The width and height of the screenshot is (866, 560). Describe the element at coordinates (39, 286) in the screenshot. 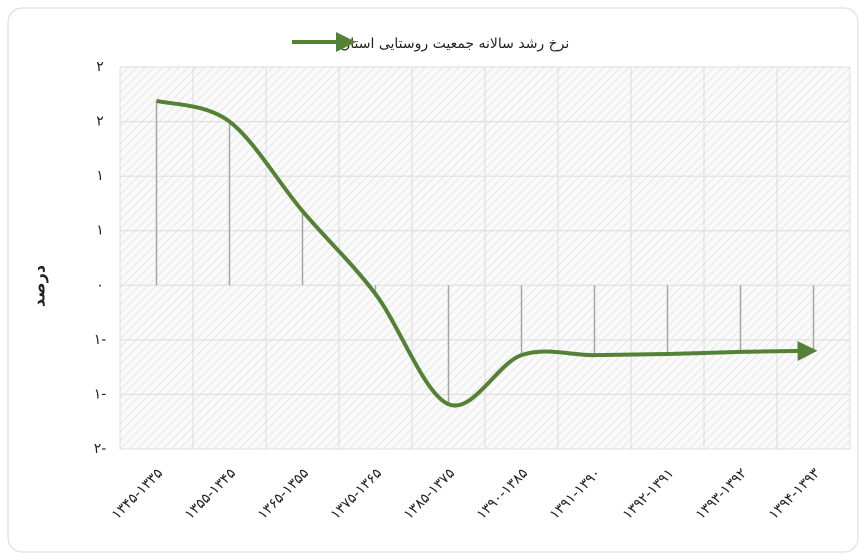

I see `y-axis-label: درصد` at that location.